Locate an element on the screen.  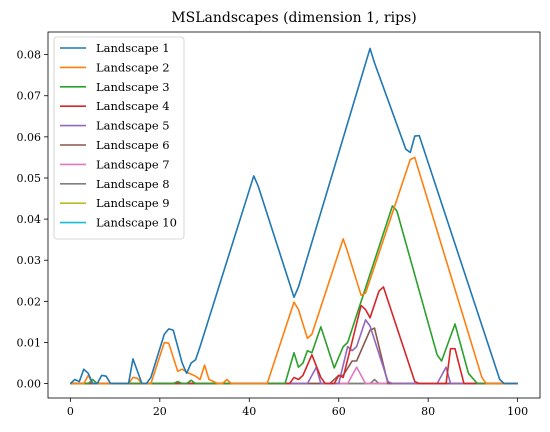
y-tick-label: 0.08 is located at coordinates (29, 55).